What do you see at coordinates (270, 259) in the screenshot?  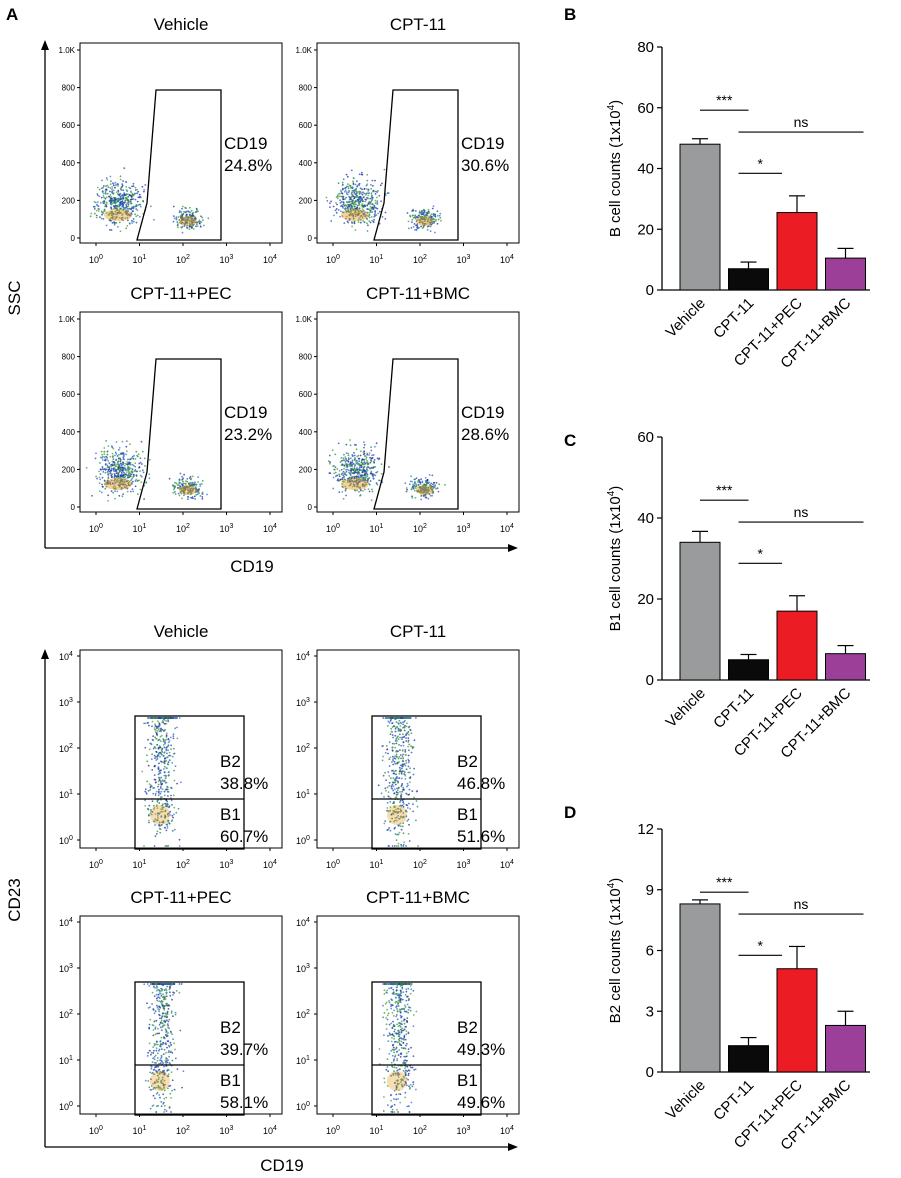 I see `ssc-x-tick-label: 104` at bounding box center [270, 259].